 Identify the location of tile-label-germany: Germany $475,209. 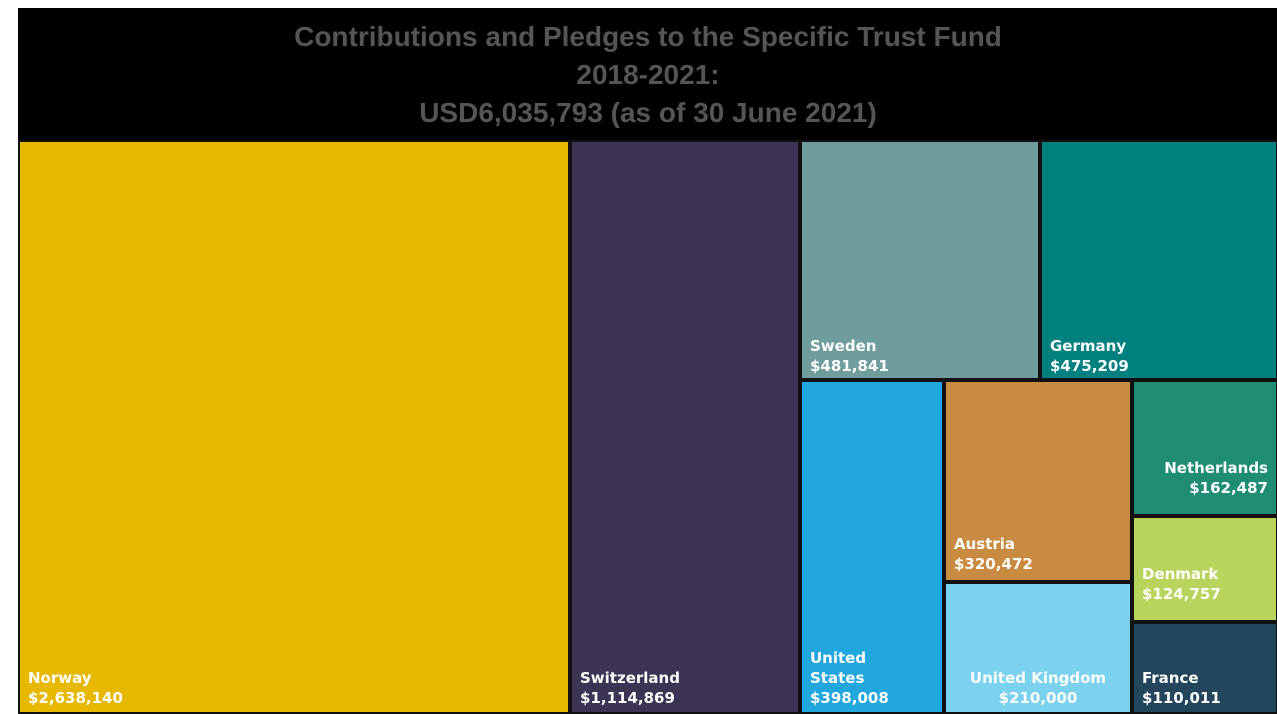
(1089, 356).